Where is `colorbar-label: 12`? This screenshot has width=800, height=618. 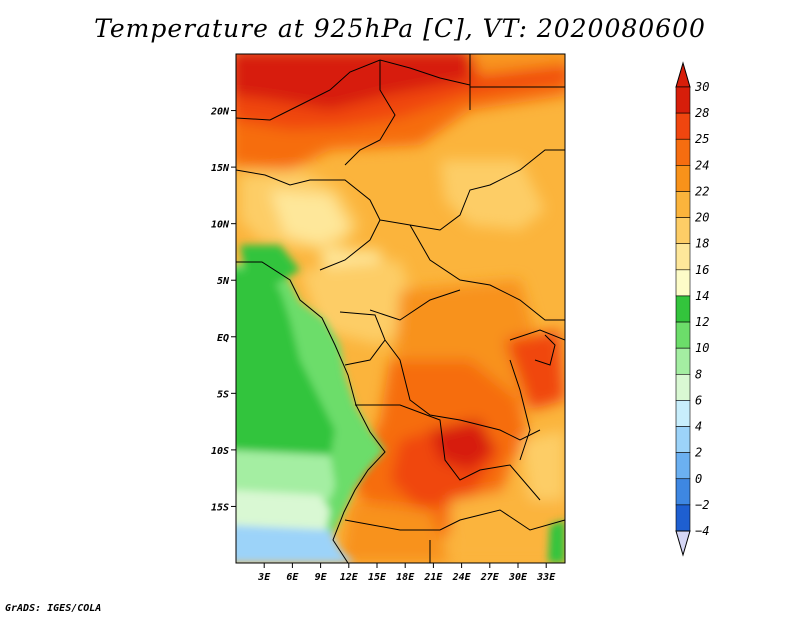 colorbar-label: 12 is located at coordinates (702, 322).